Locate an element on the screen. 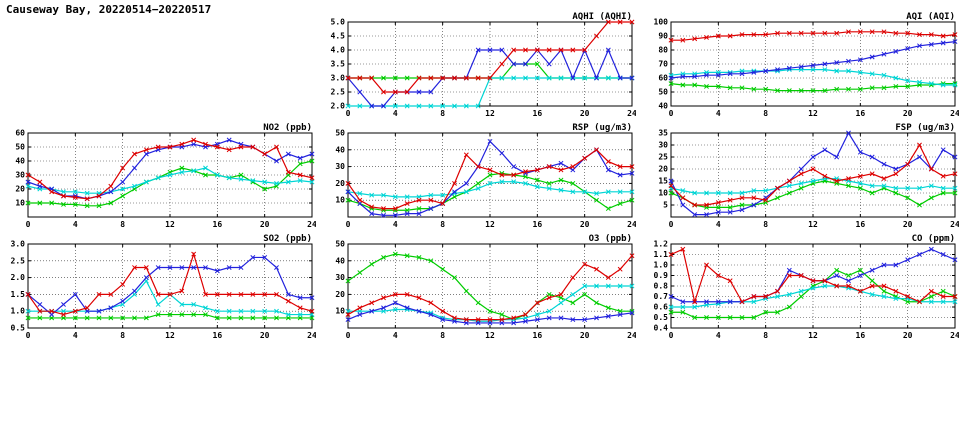  y-tick-label: 70 is located at coordinates (663, 64).